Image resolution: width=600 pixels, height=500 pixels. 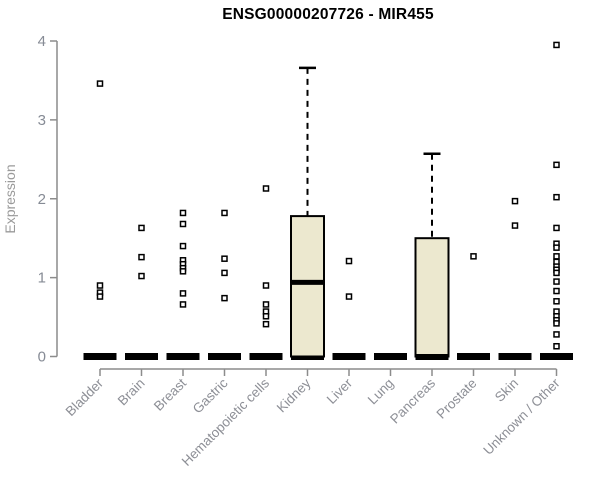 I want to click on x-category-label-gastric: Gastric, so click(x=210, y=395).